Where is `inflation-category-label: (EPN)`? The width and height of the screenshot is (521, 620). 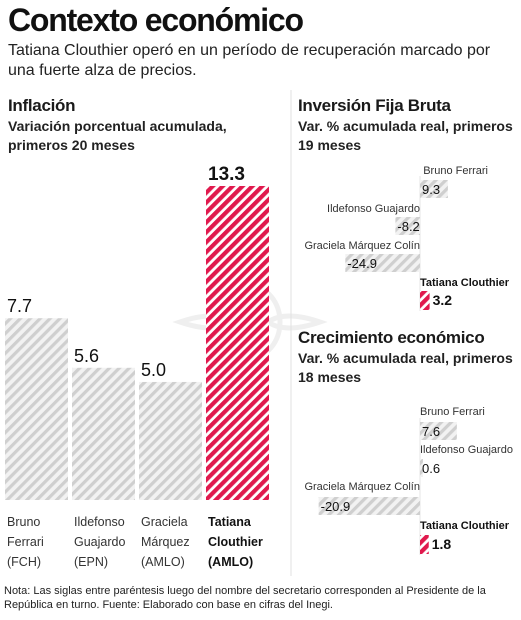 inflation-category-label: (EPN) is located at coordinates (91, 562).